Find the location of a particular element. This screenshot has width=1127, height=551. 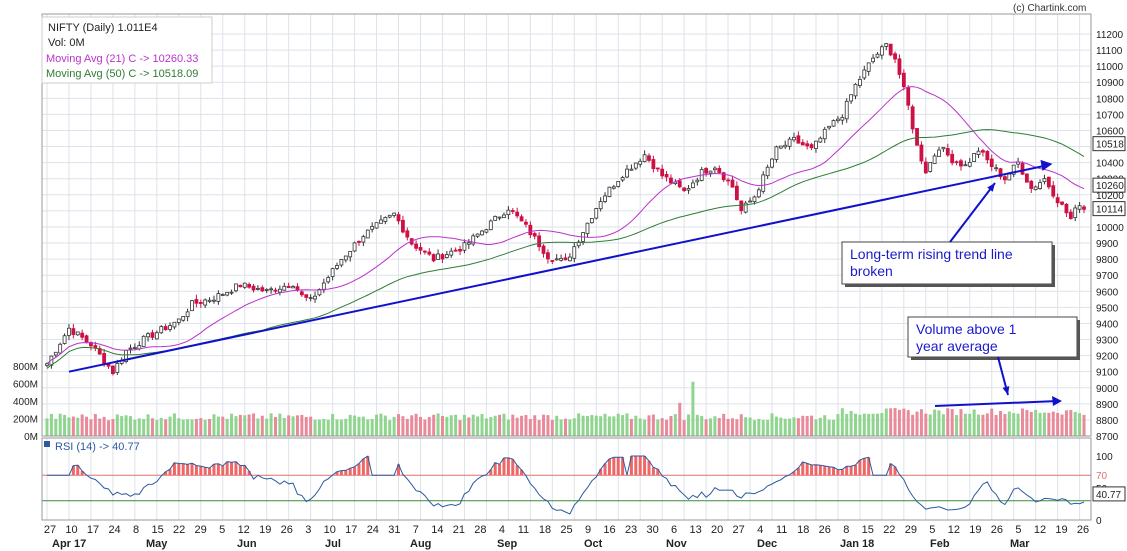

x-day-label: 10 is located at coordinates (330, 530).